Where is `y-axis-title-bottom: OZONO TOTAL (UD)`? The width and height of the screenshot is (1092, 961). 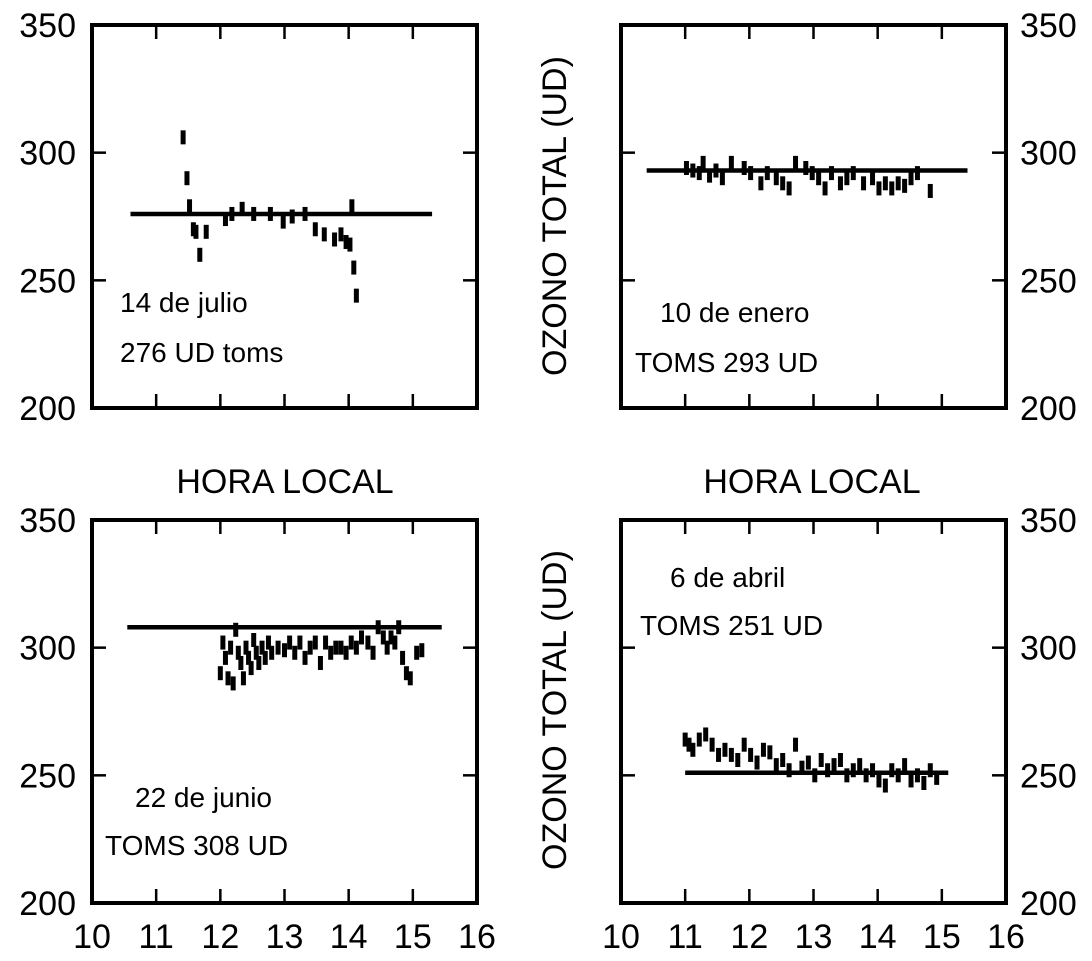 y-axis-title-bottom: OZONO TOTAL (UD) is located at coordinates (555, 710).